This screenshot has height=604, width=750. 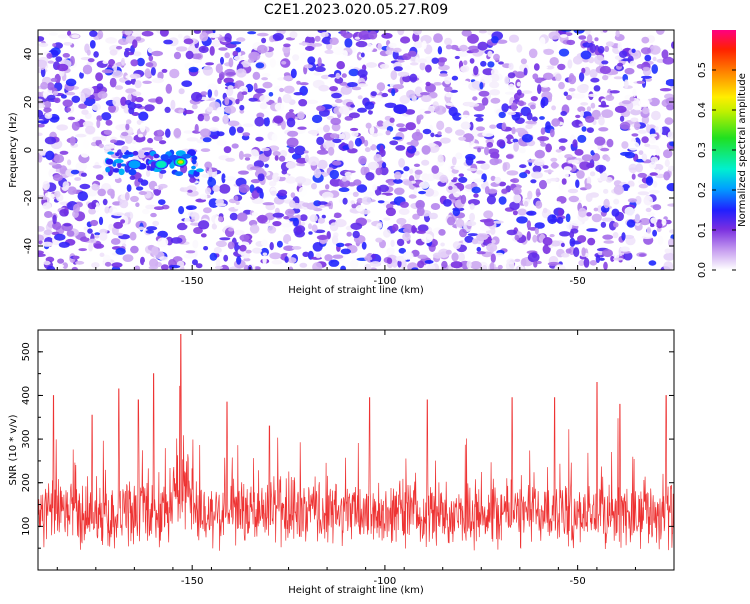 What do you see at coordinates (13, 150) in the screenshot?
I see `heatmap-y-axis-label: Frequency (Hz)` at bounding box center [13, 150].